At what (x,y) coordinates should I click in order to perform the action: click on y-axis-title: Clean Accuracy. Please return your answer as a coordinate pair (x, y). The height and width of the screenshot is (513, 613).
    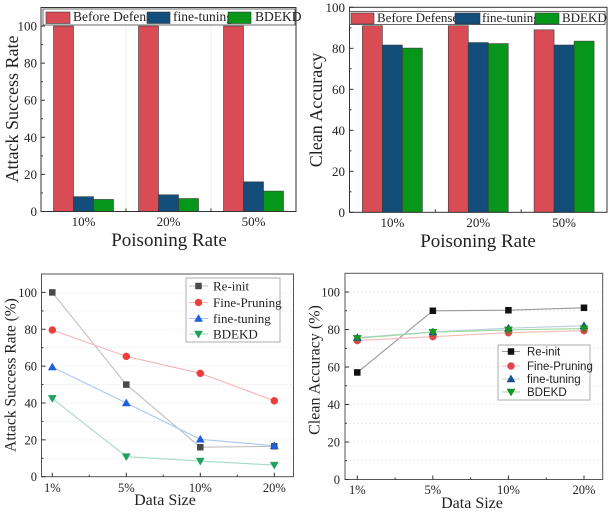
    Looking at the image, I should click on (316, 110).